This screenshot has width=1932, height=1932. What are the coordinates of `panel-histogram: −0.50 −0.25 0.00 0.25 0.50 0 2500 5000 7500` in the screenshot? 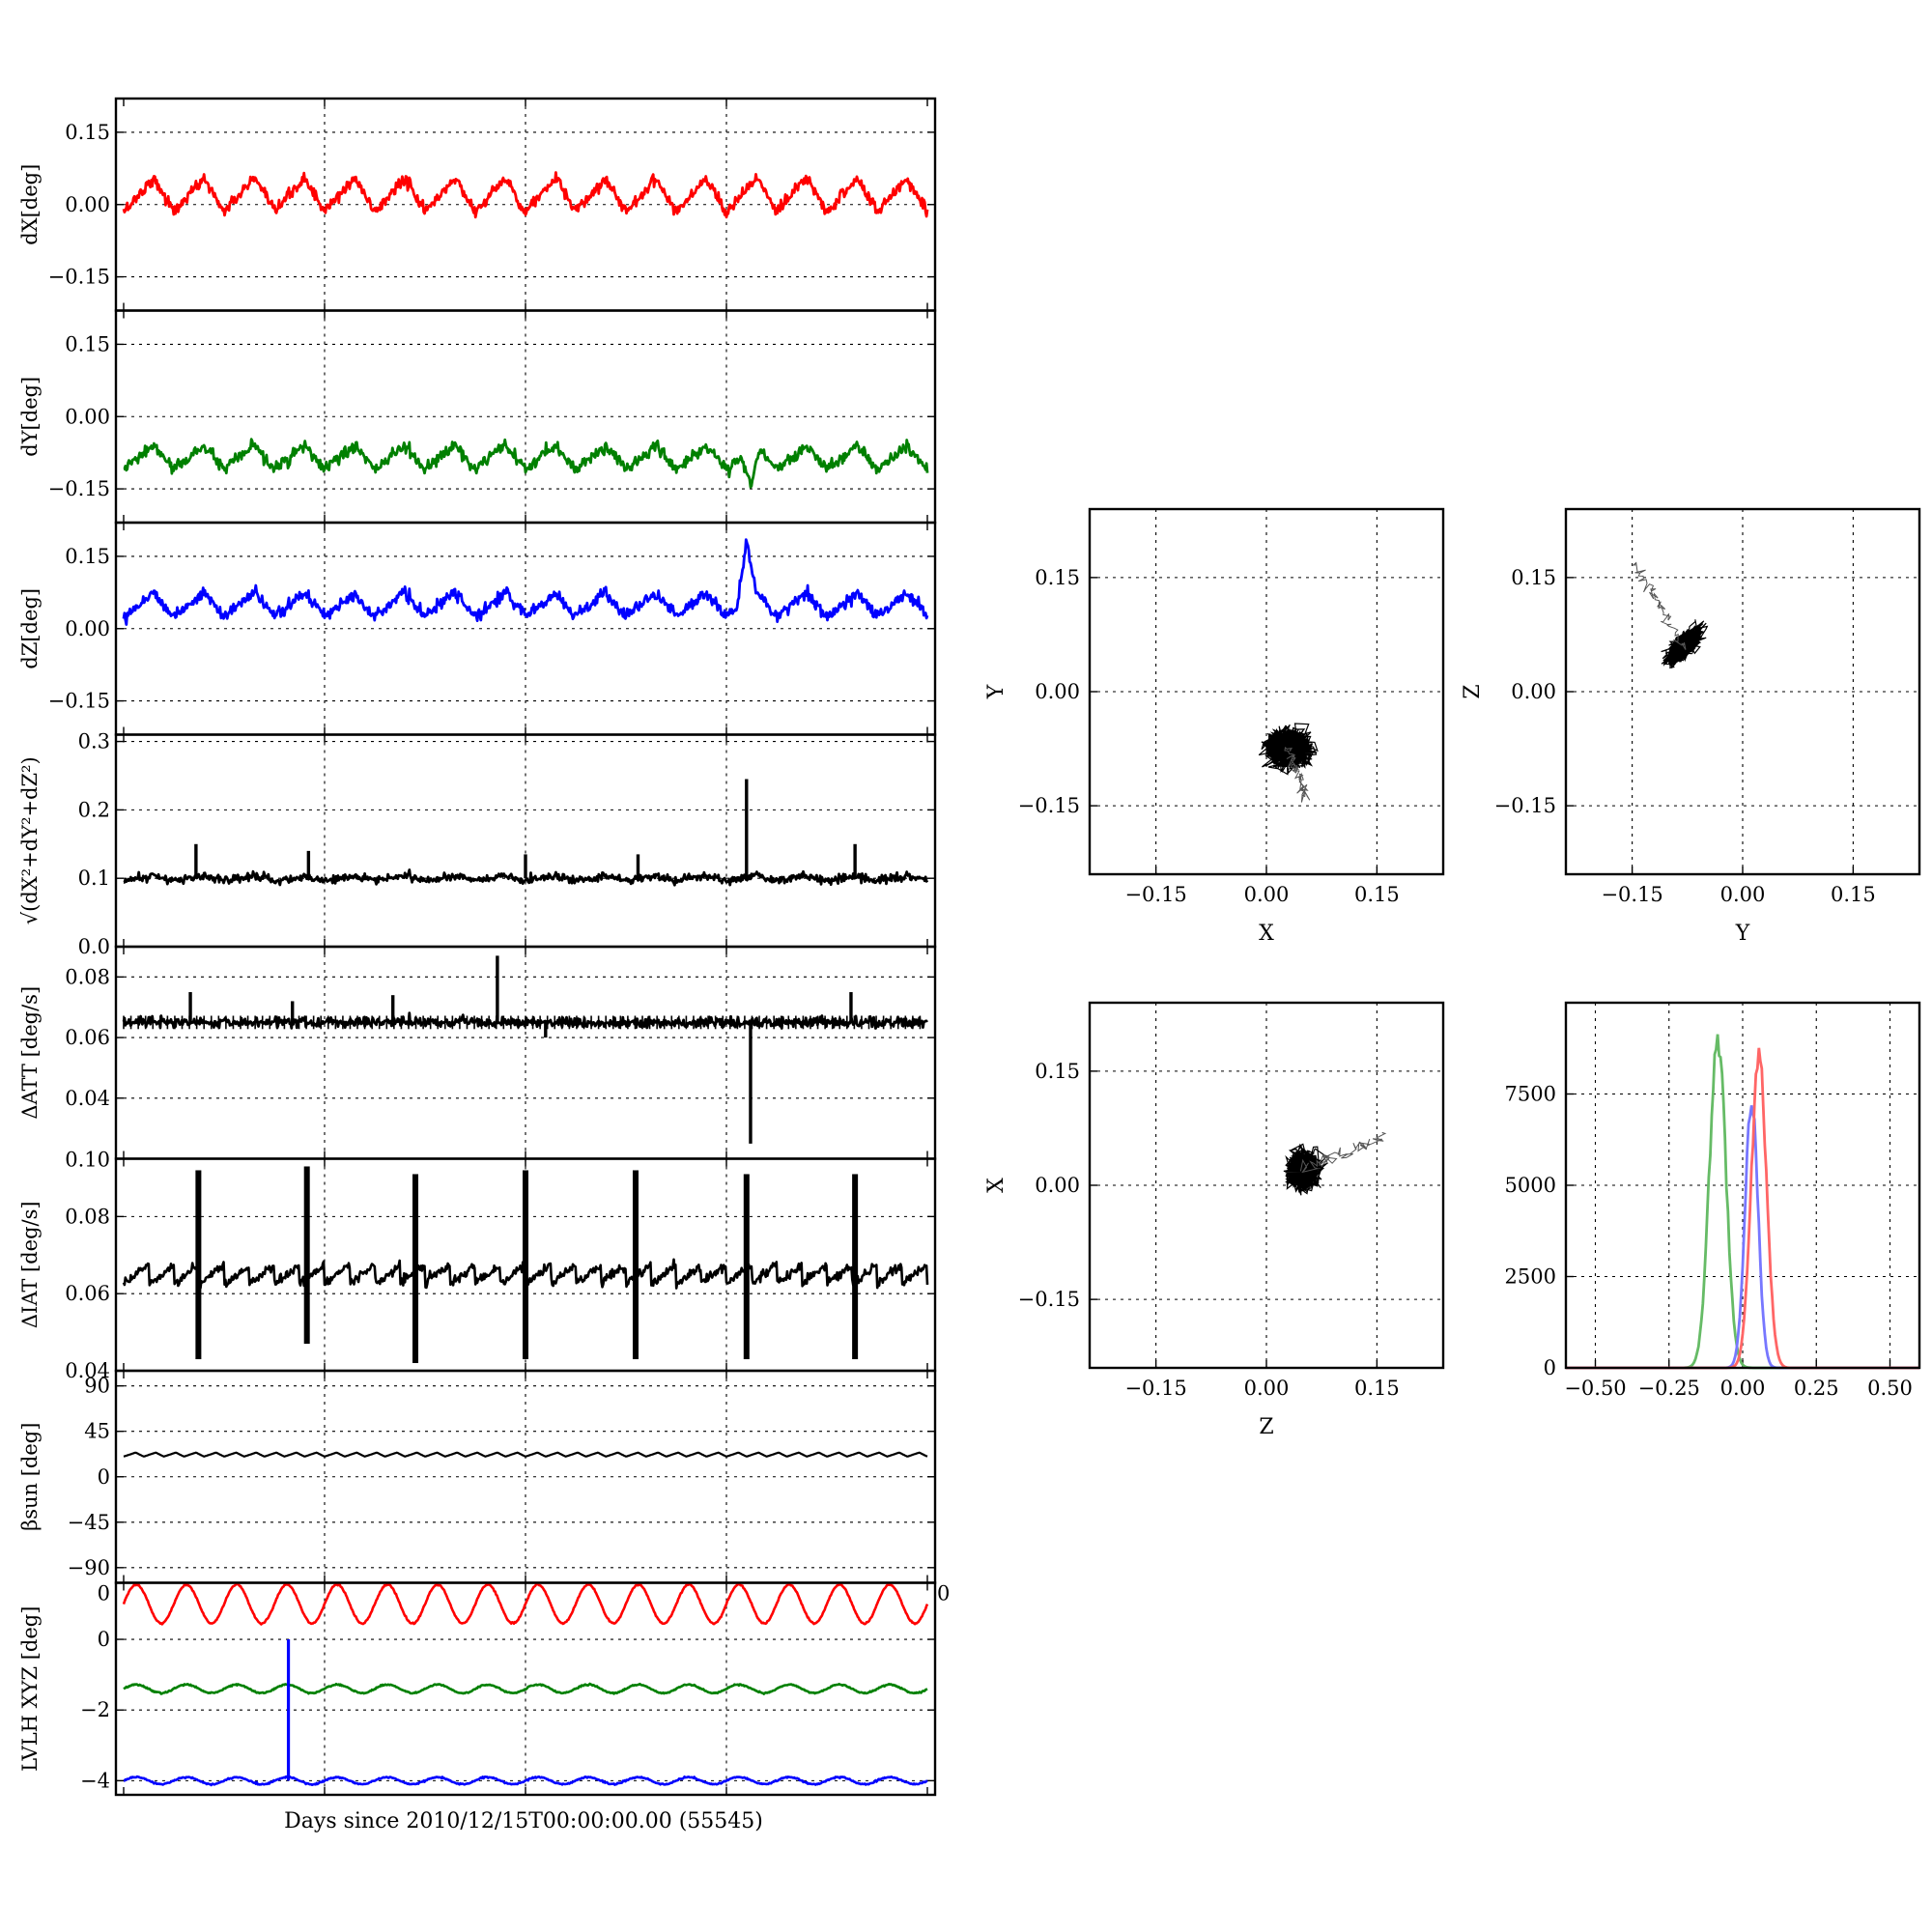 It's located at (1713, 1200).